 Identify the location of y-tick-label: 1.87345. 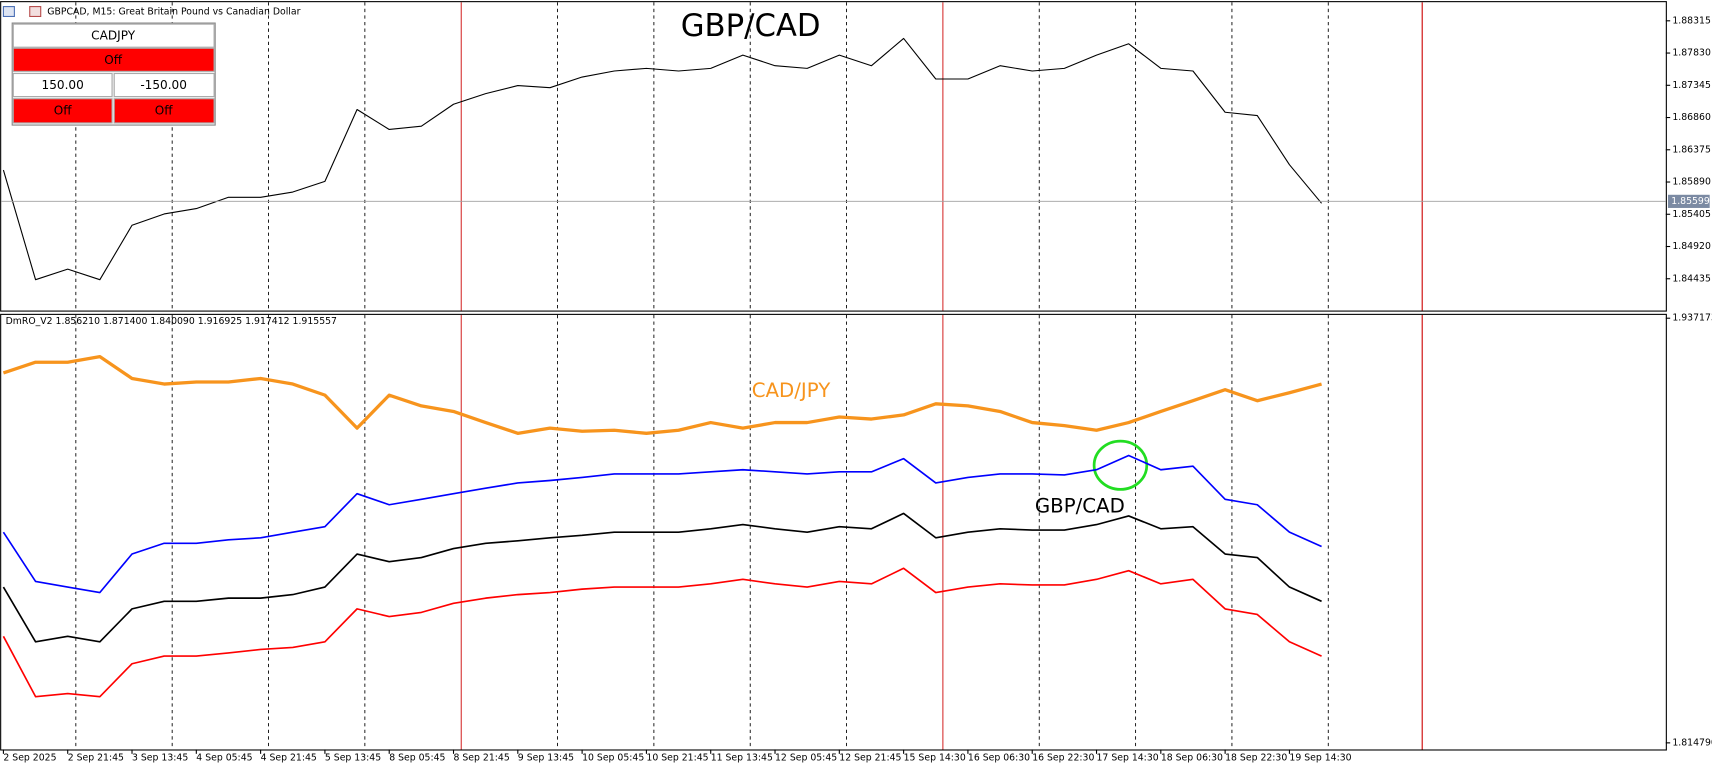
(1691, 85).